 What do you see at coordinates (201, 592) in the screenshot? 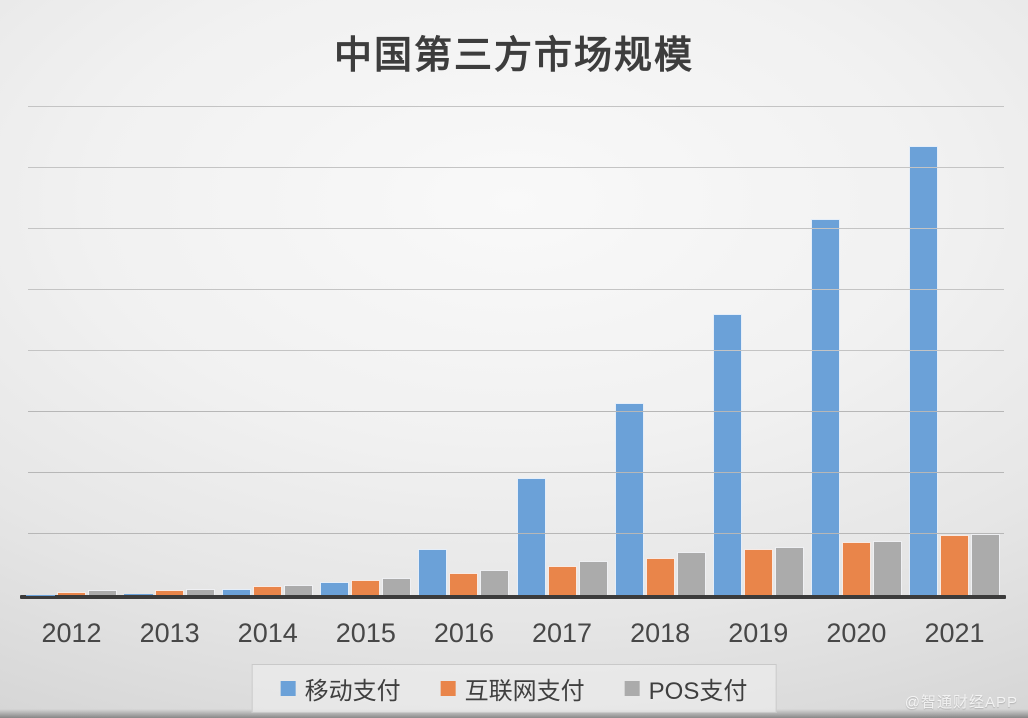
I see `bar-POS支付-2013` at bounding box center [201, 592].